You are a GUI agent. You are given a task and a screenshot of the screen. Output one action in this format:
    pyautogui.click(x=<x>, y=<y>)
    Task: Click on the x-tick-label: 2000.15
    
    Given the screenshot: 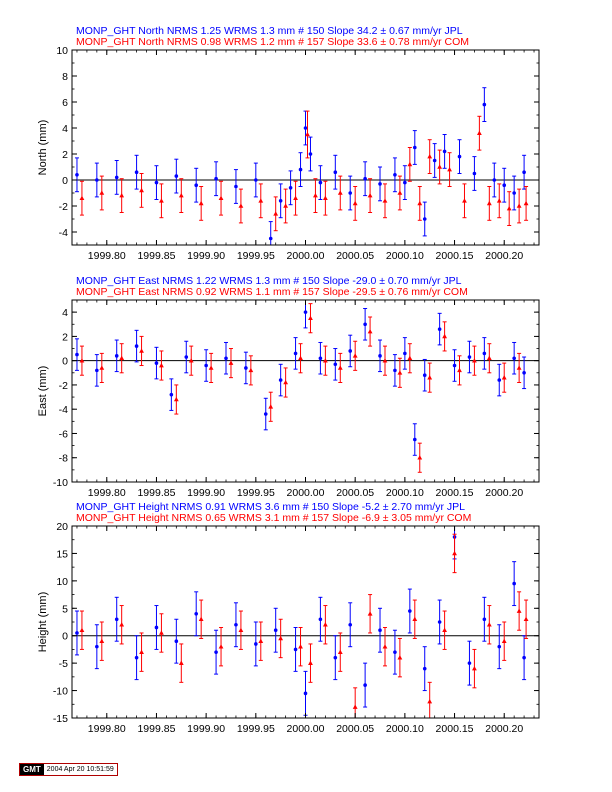 What is the action you would take?
    pyautogui.click(x=455, y=493)
    